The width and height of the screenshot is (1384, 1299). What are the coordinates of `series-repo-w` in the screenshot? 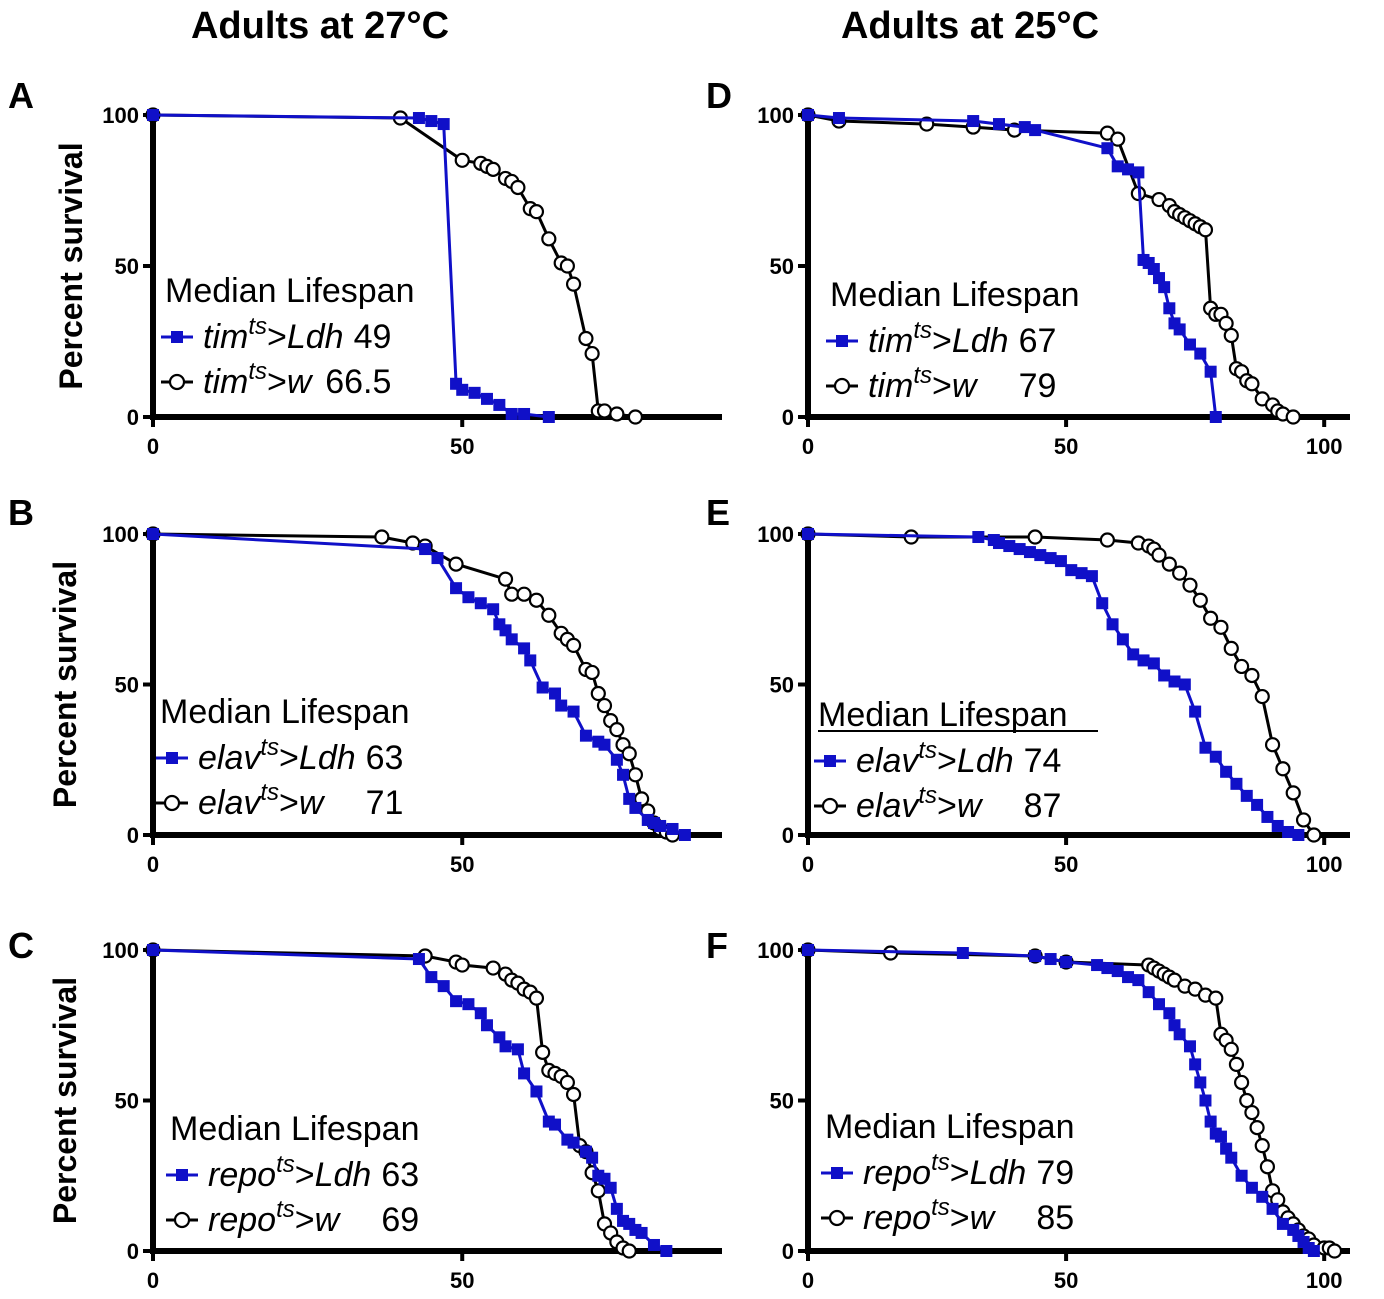 It's located at (1071, 1100).